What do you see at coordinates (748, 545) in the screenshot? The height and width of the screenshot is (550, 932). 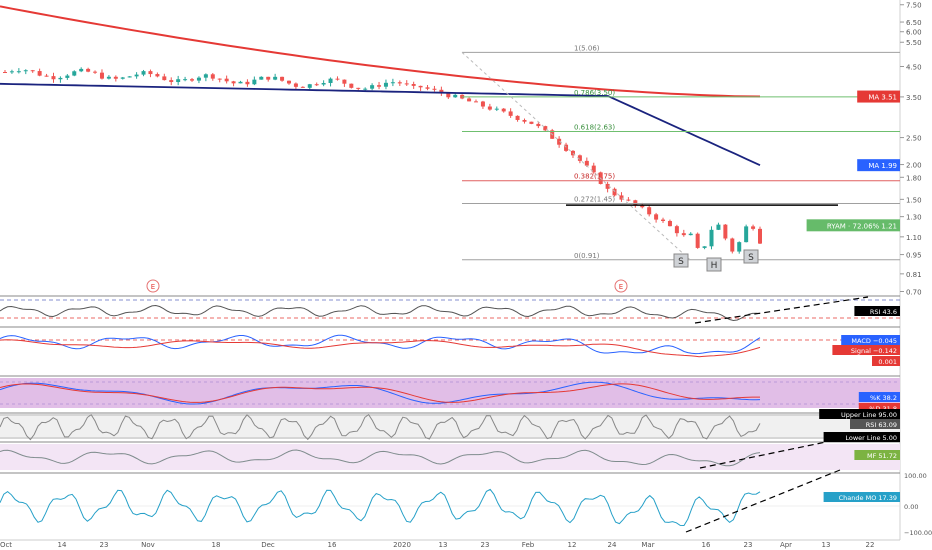 I see `time-axis-label: 23` at bounding box center [748, 545].